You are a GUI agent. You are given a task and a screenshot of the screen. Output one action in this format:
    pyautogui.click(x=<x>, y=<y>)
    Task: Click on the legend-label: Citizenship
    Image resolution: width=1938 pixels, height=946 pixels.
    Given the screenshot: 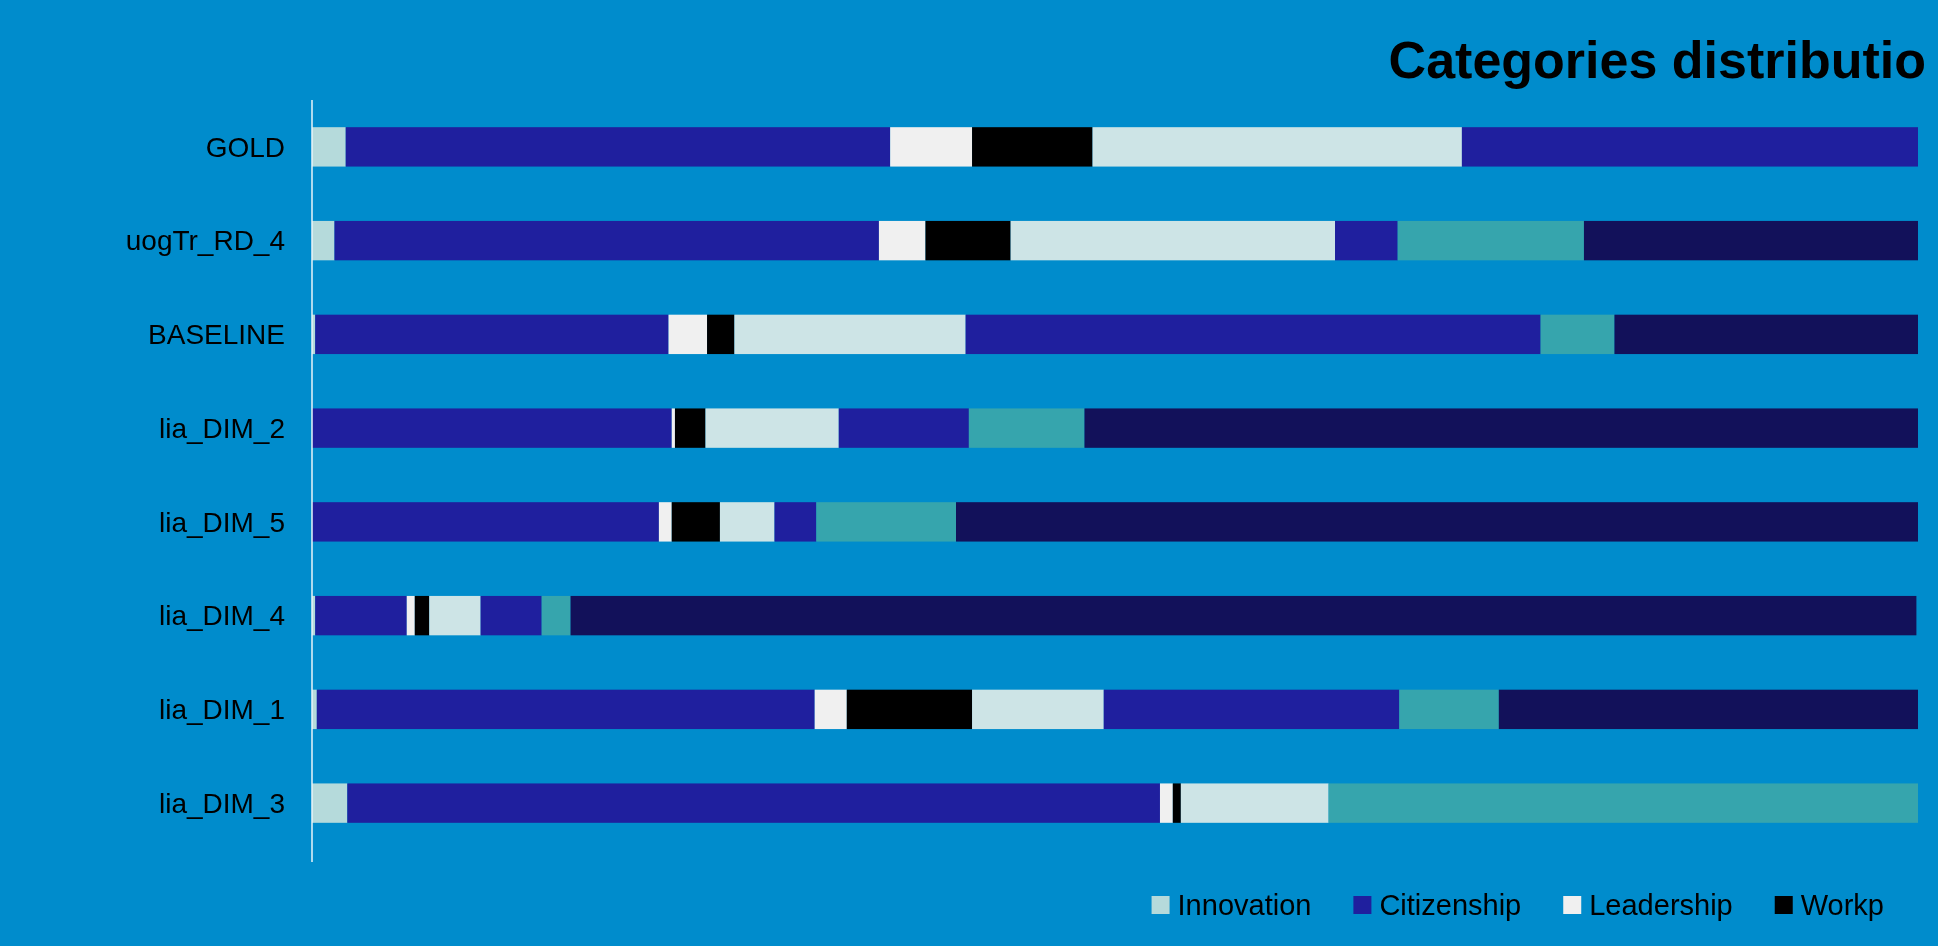 What is the action you would take?
    pyautogui.click(x=1450, y=905)
    